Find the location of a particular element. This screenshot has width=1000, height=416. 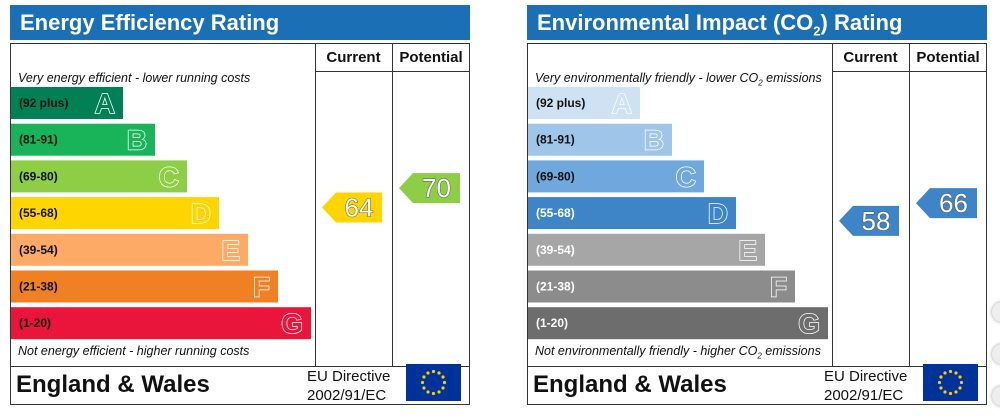

band-range-label: (39-54) is located at coordinates (38, 250).